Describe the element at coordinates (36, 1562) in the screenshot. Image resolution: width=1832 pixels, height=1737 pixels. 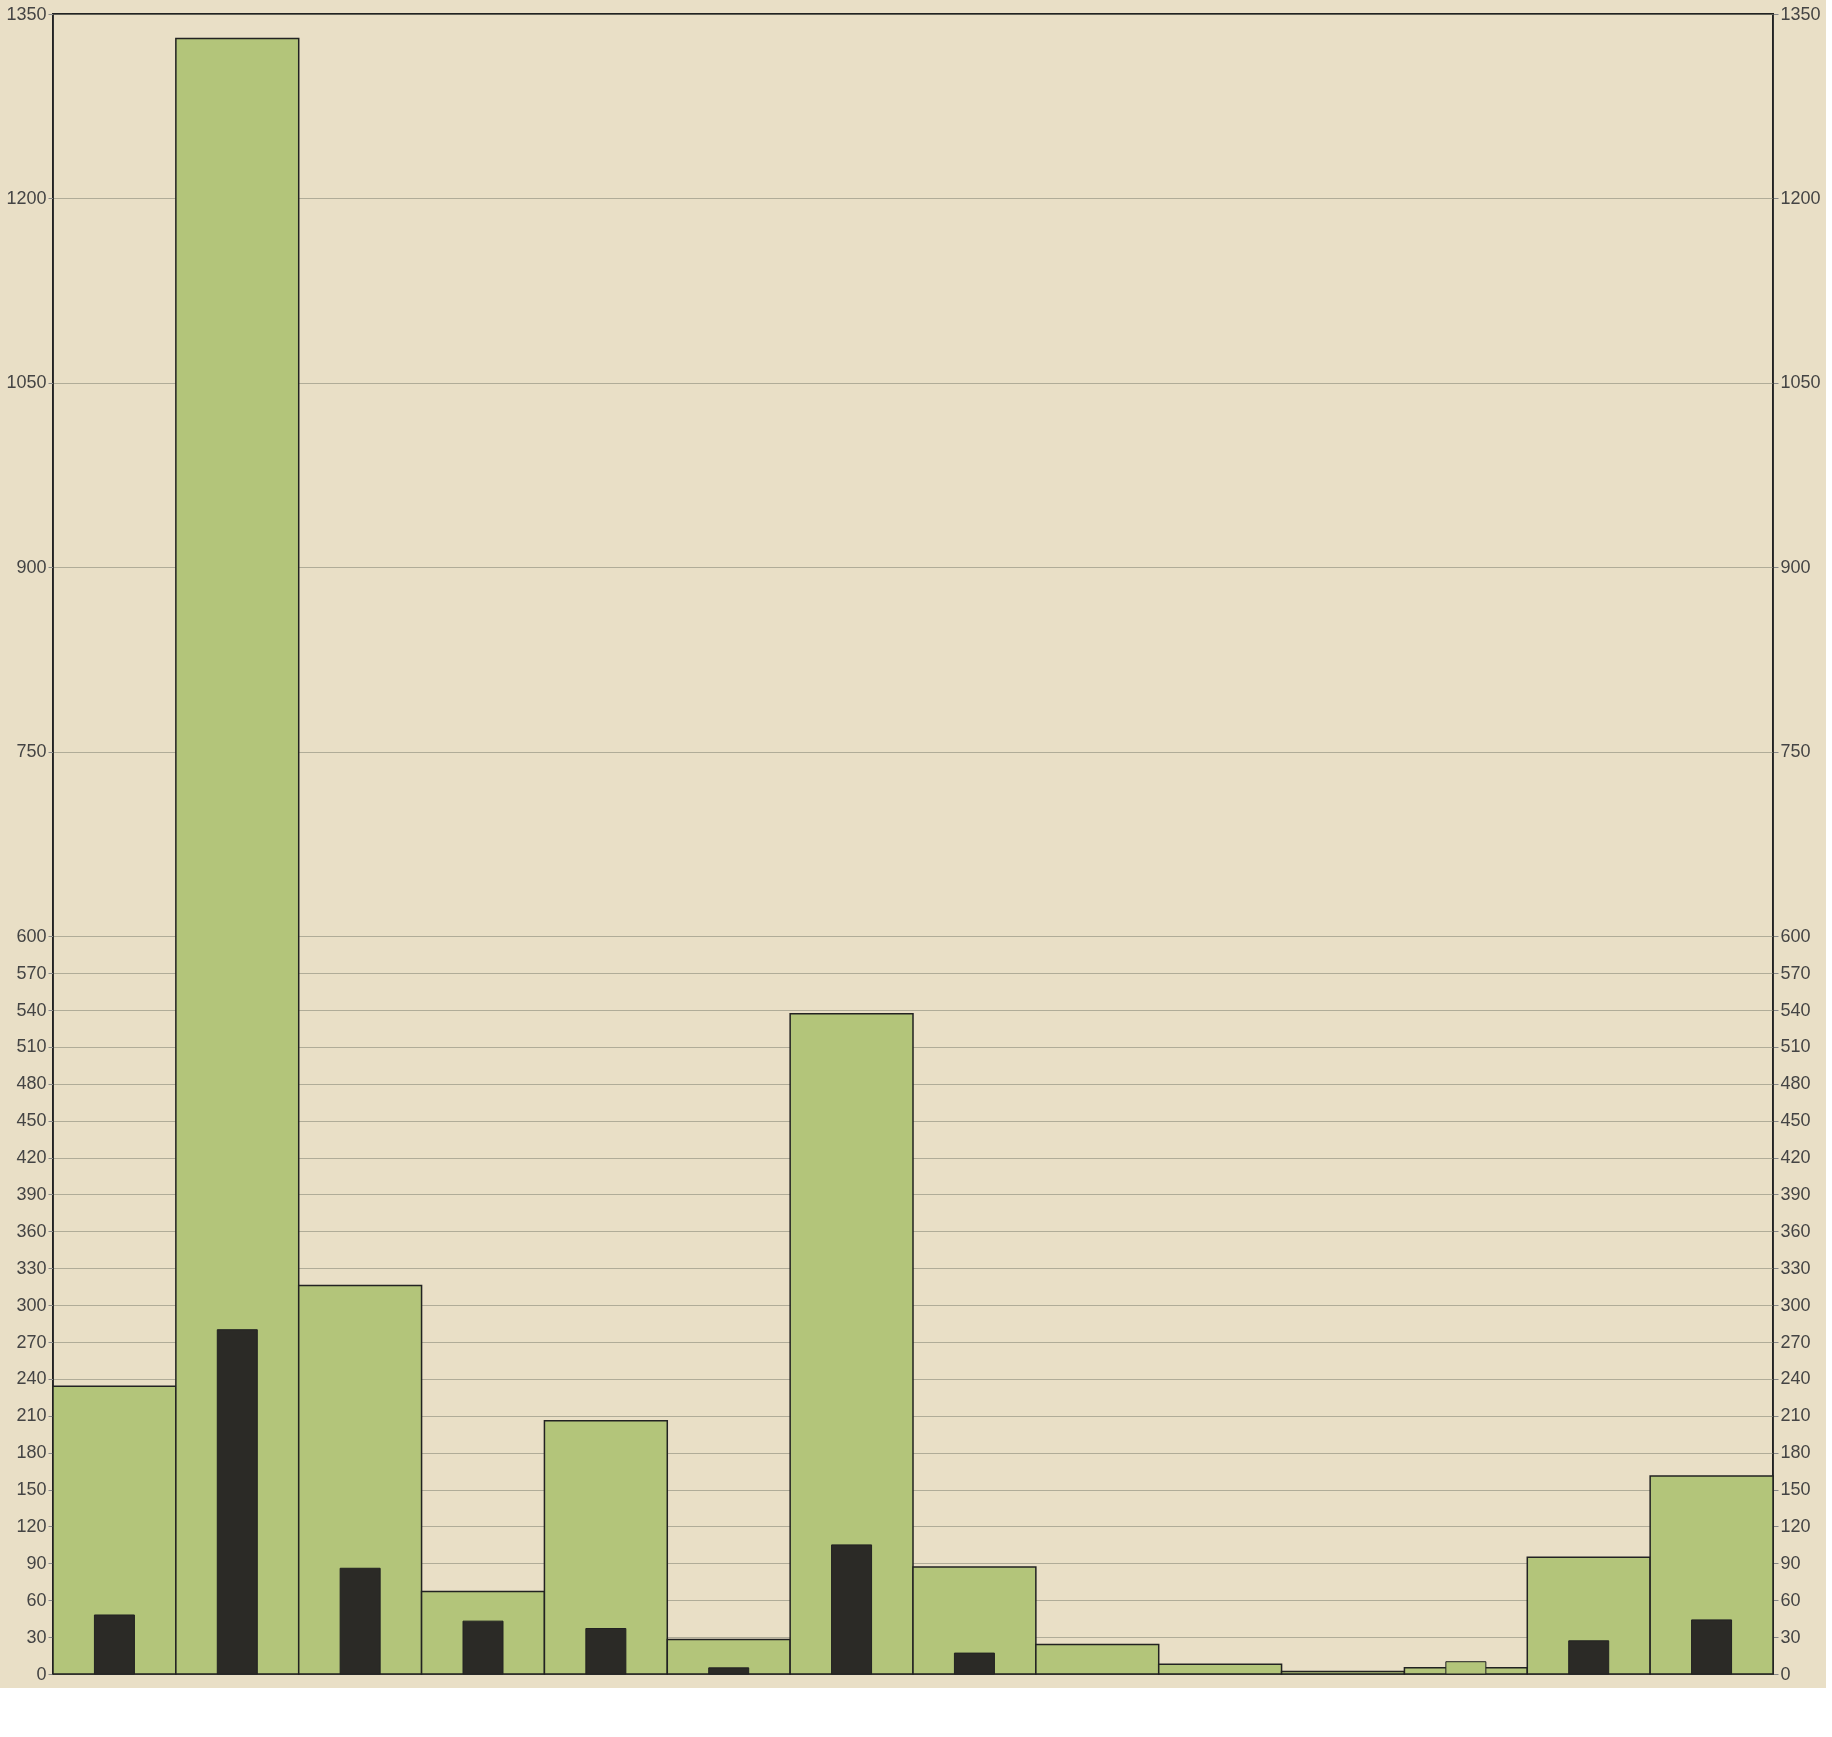
I see `y-tick-label: 90` at that location.